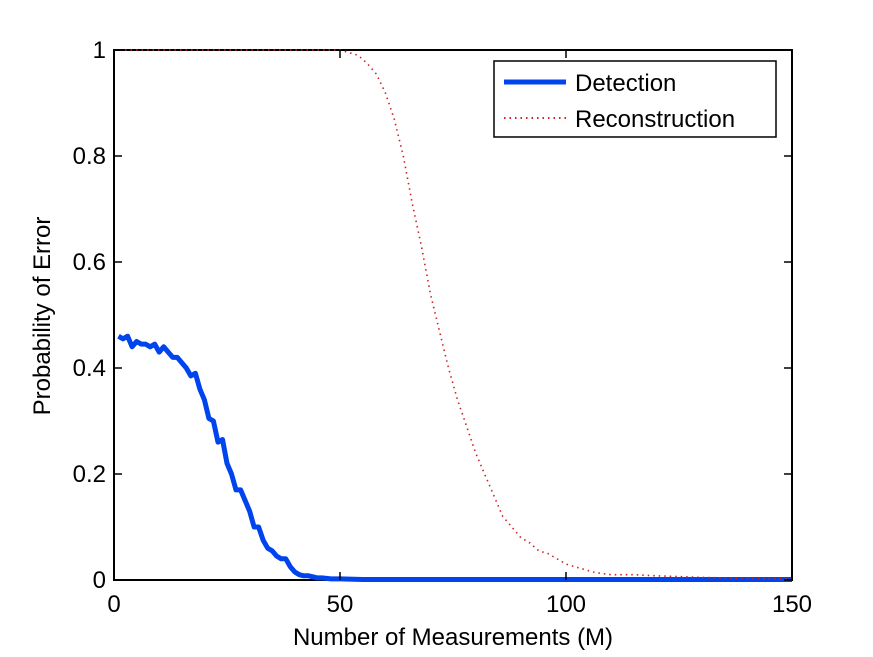  I want to click on y-tick-label: 0.4, so click(89, 368).